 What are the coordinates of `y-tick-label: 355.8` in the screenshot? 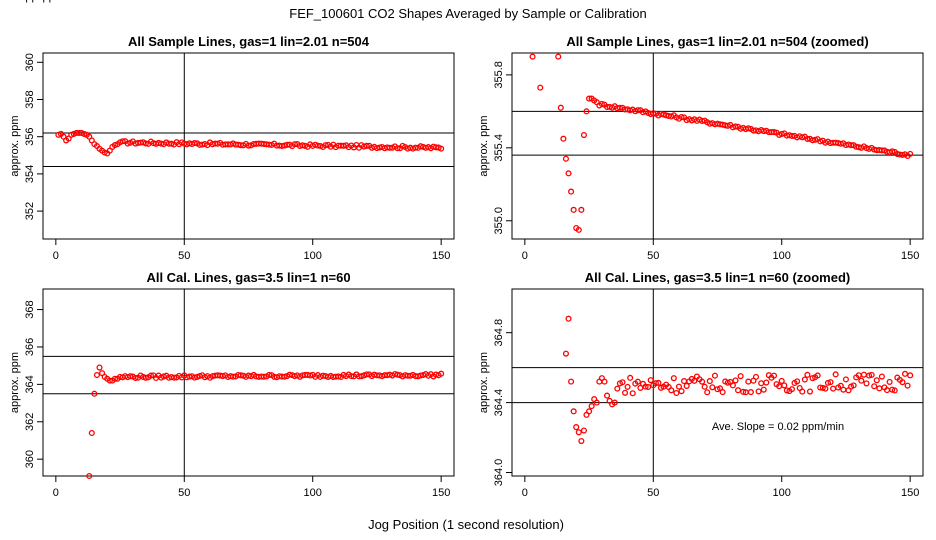 It's located at (499, 75).